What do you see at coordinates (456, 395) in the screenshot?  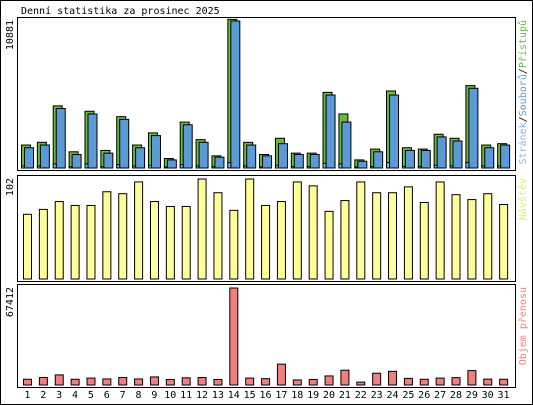 I see `day-label-28: 28` at bounding box center [456, 395].